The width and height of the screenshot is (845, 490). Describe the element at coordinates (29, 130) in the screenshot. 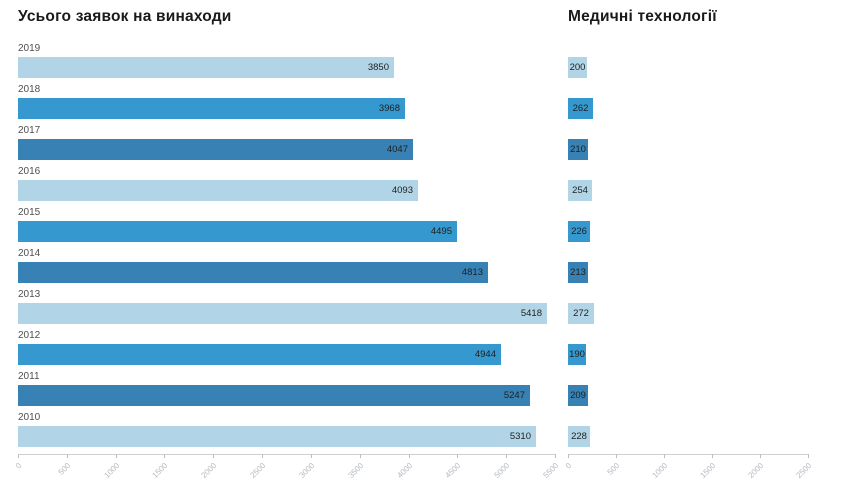

I see `year-label: 2017` at that location.